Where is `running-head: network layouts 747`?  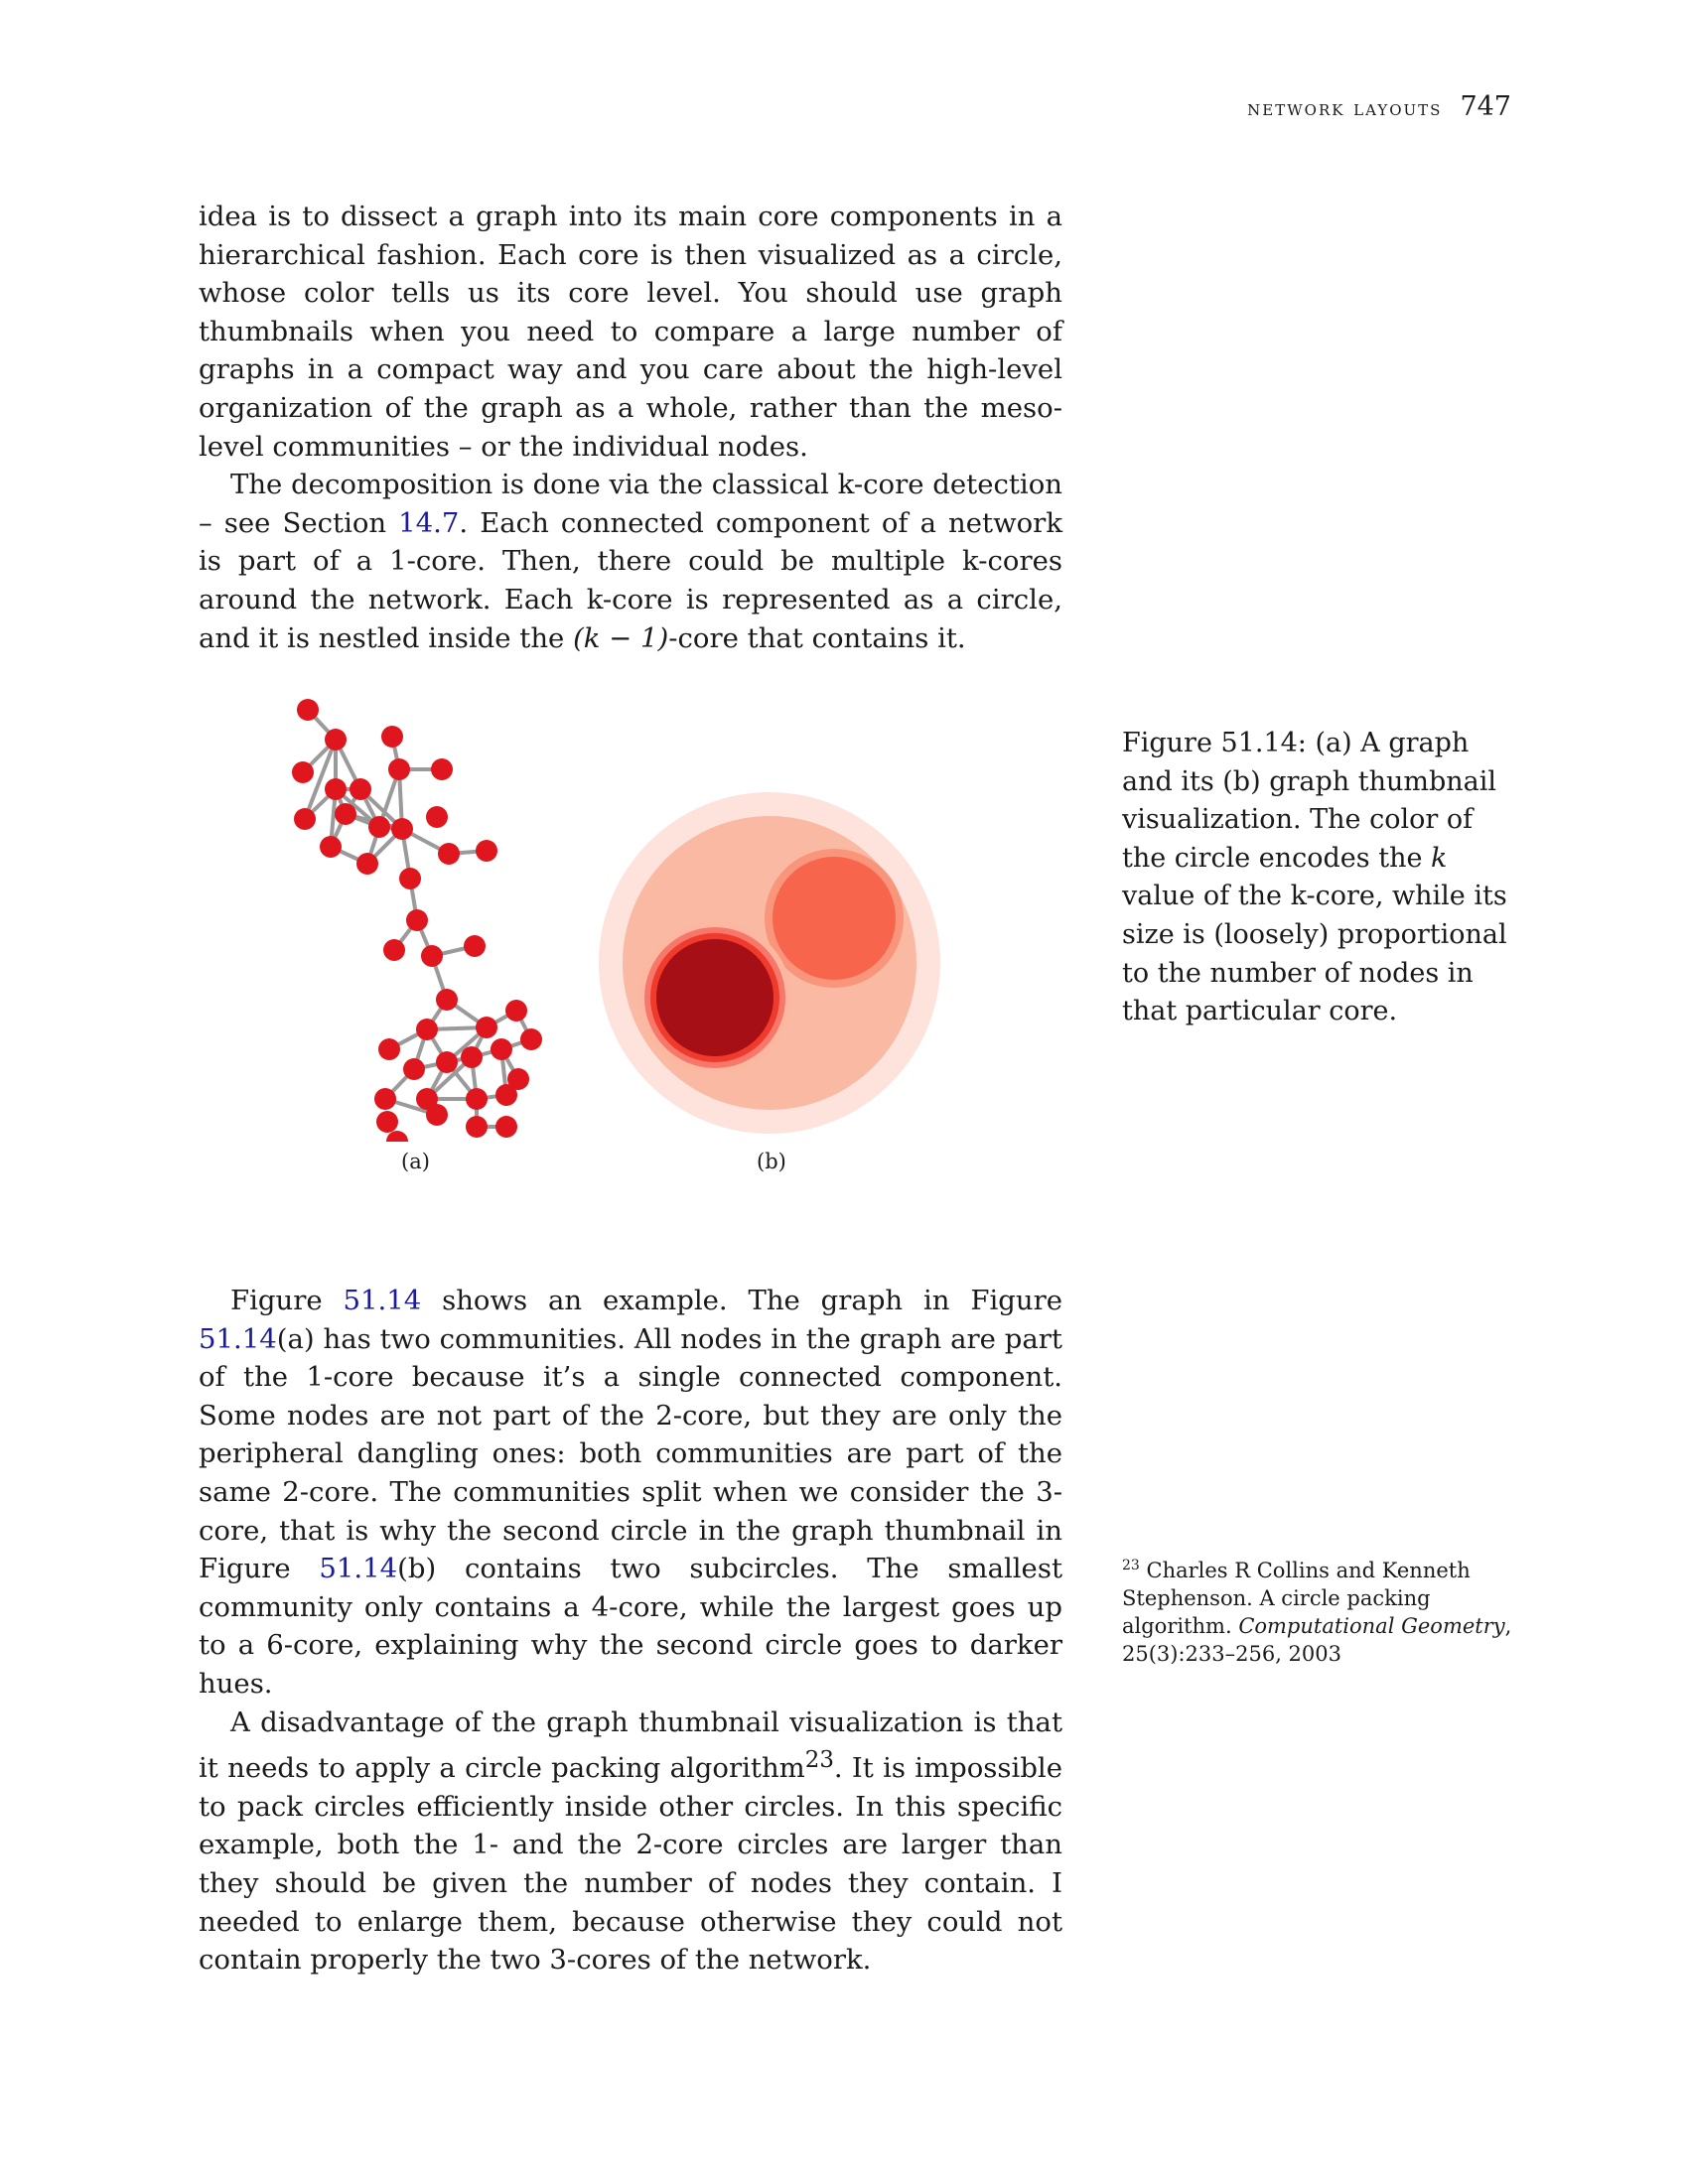 running-head: network layouts 747 is located at coordinates (1379, 106).